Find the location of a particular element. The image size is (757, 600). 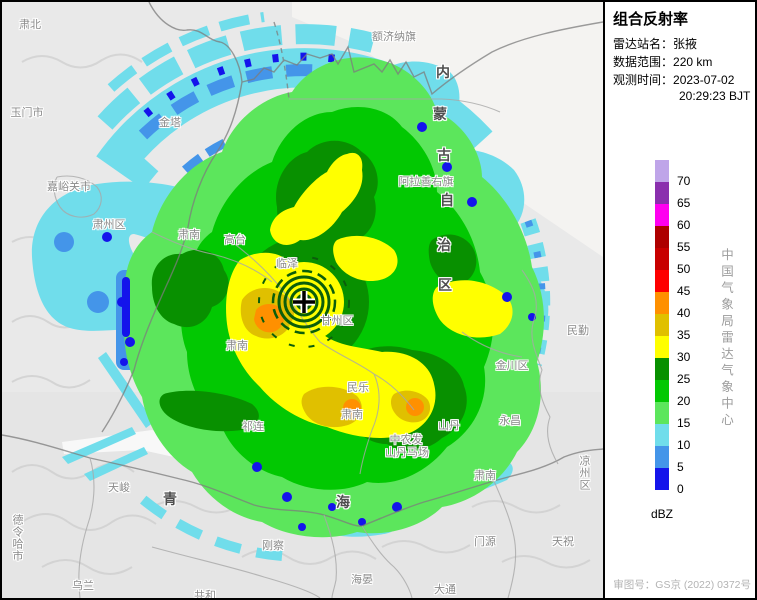

range-value: 220 km is located at coordinates (693, 62).